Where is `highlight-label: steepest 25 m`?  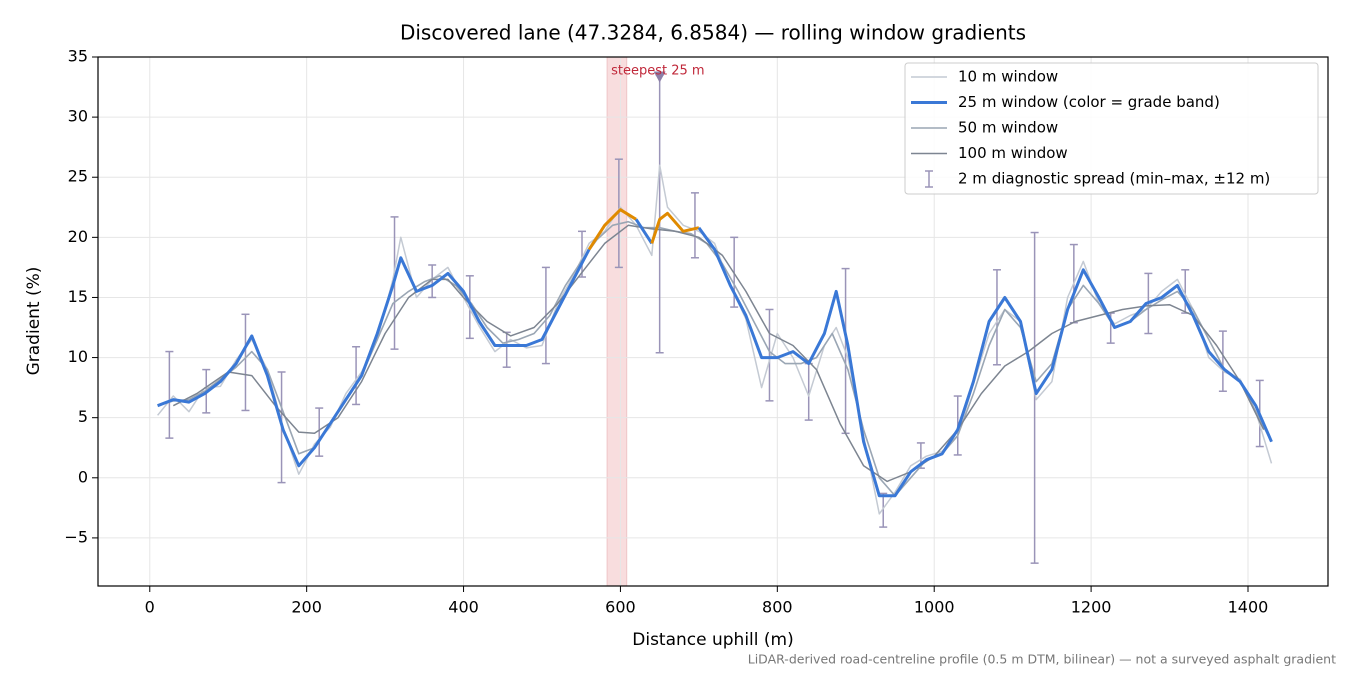 highlight-label: steepest 25 m is located at coordinates (657, 71).